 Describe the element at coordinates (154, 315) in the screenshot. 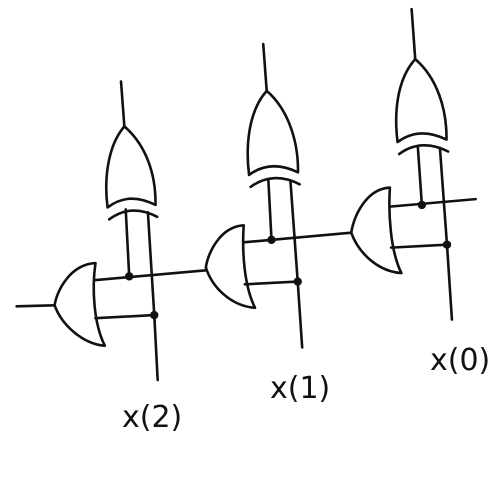

I see `junction-left-bottom` at that location.